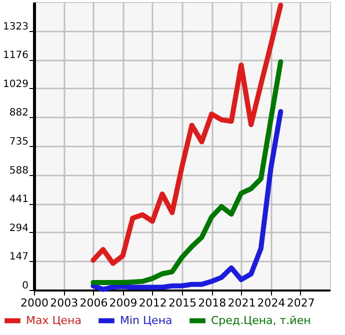  What do you see at coordinates (15, 56) in the screenshot?
I see `y-tick-label: 1176` at bounding box center [15, 56].